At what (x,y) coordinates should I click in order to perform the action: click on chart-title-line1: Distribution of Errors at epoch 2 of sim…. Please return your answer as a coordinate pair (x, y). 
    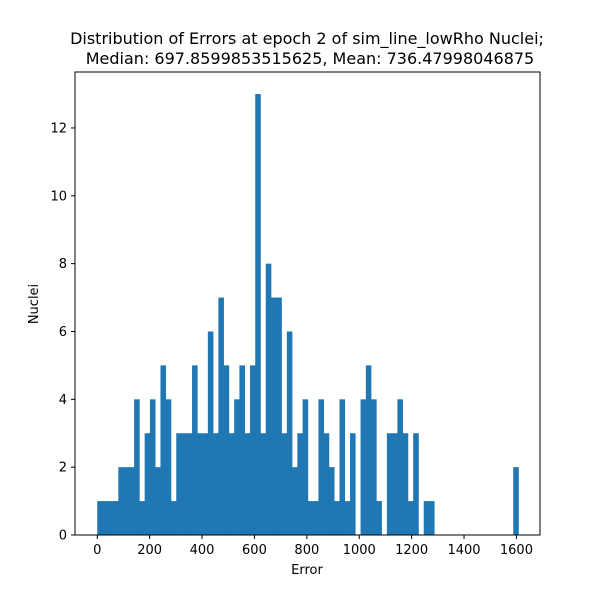
    Looking at the image, I should click on (307, 39).